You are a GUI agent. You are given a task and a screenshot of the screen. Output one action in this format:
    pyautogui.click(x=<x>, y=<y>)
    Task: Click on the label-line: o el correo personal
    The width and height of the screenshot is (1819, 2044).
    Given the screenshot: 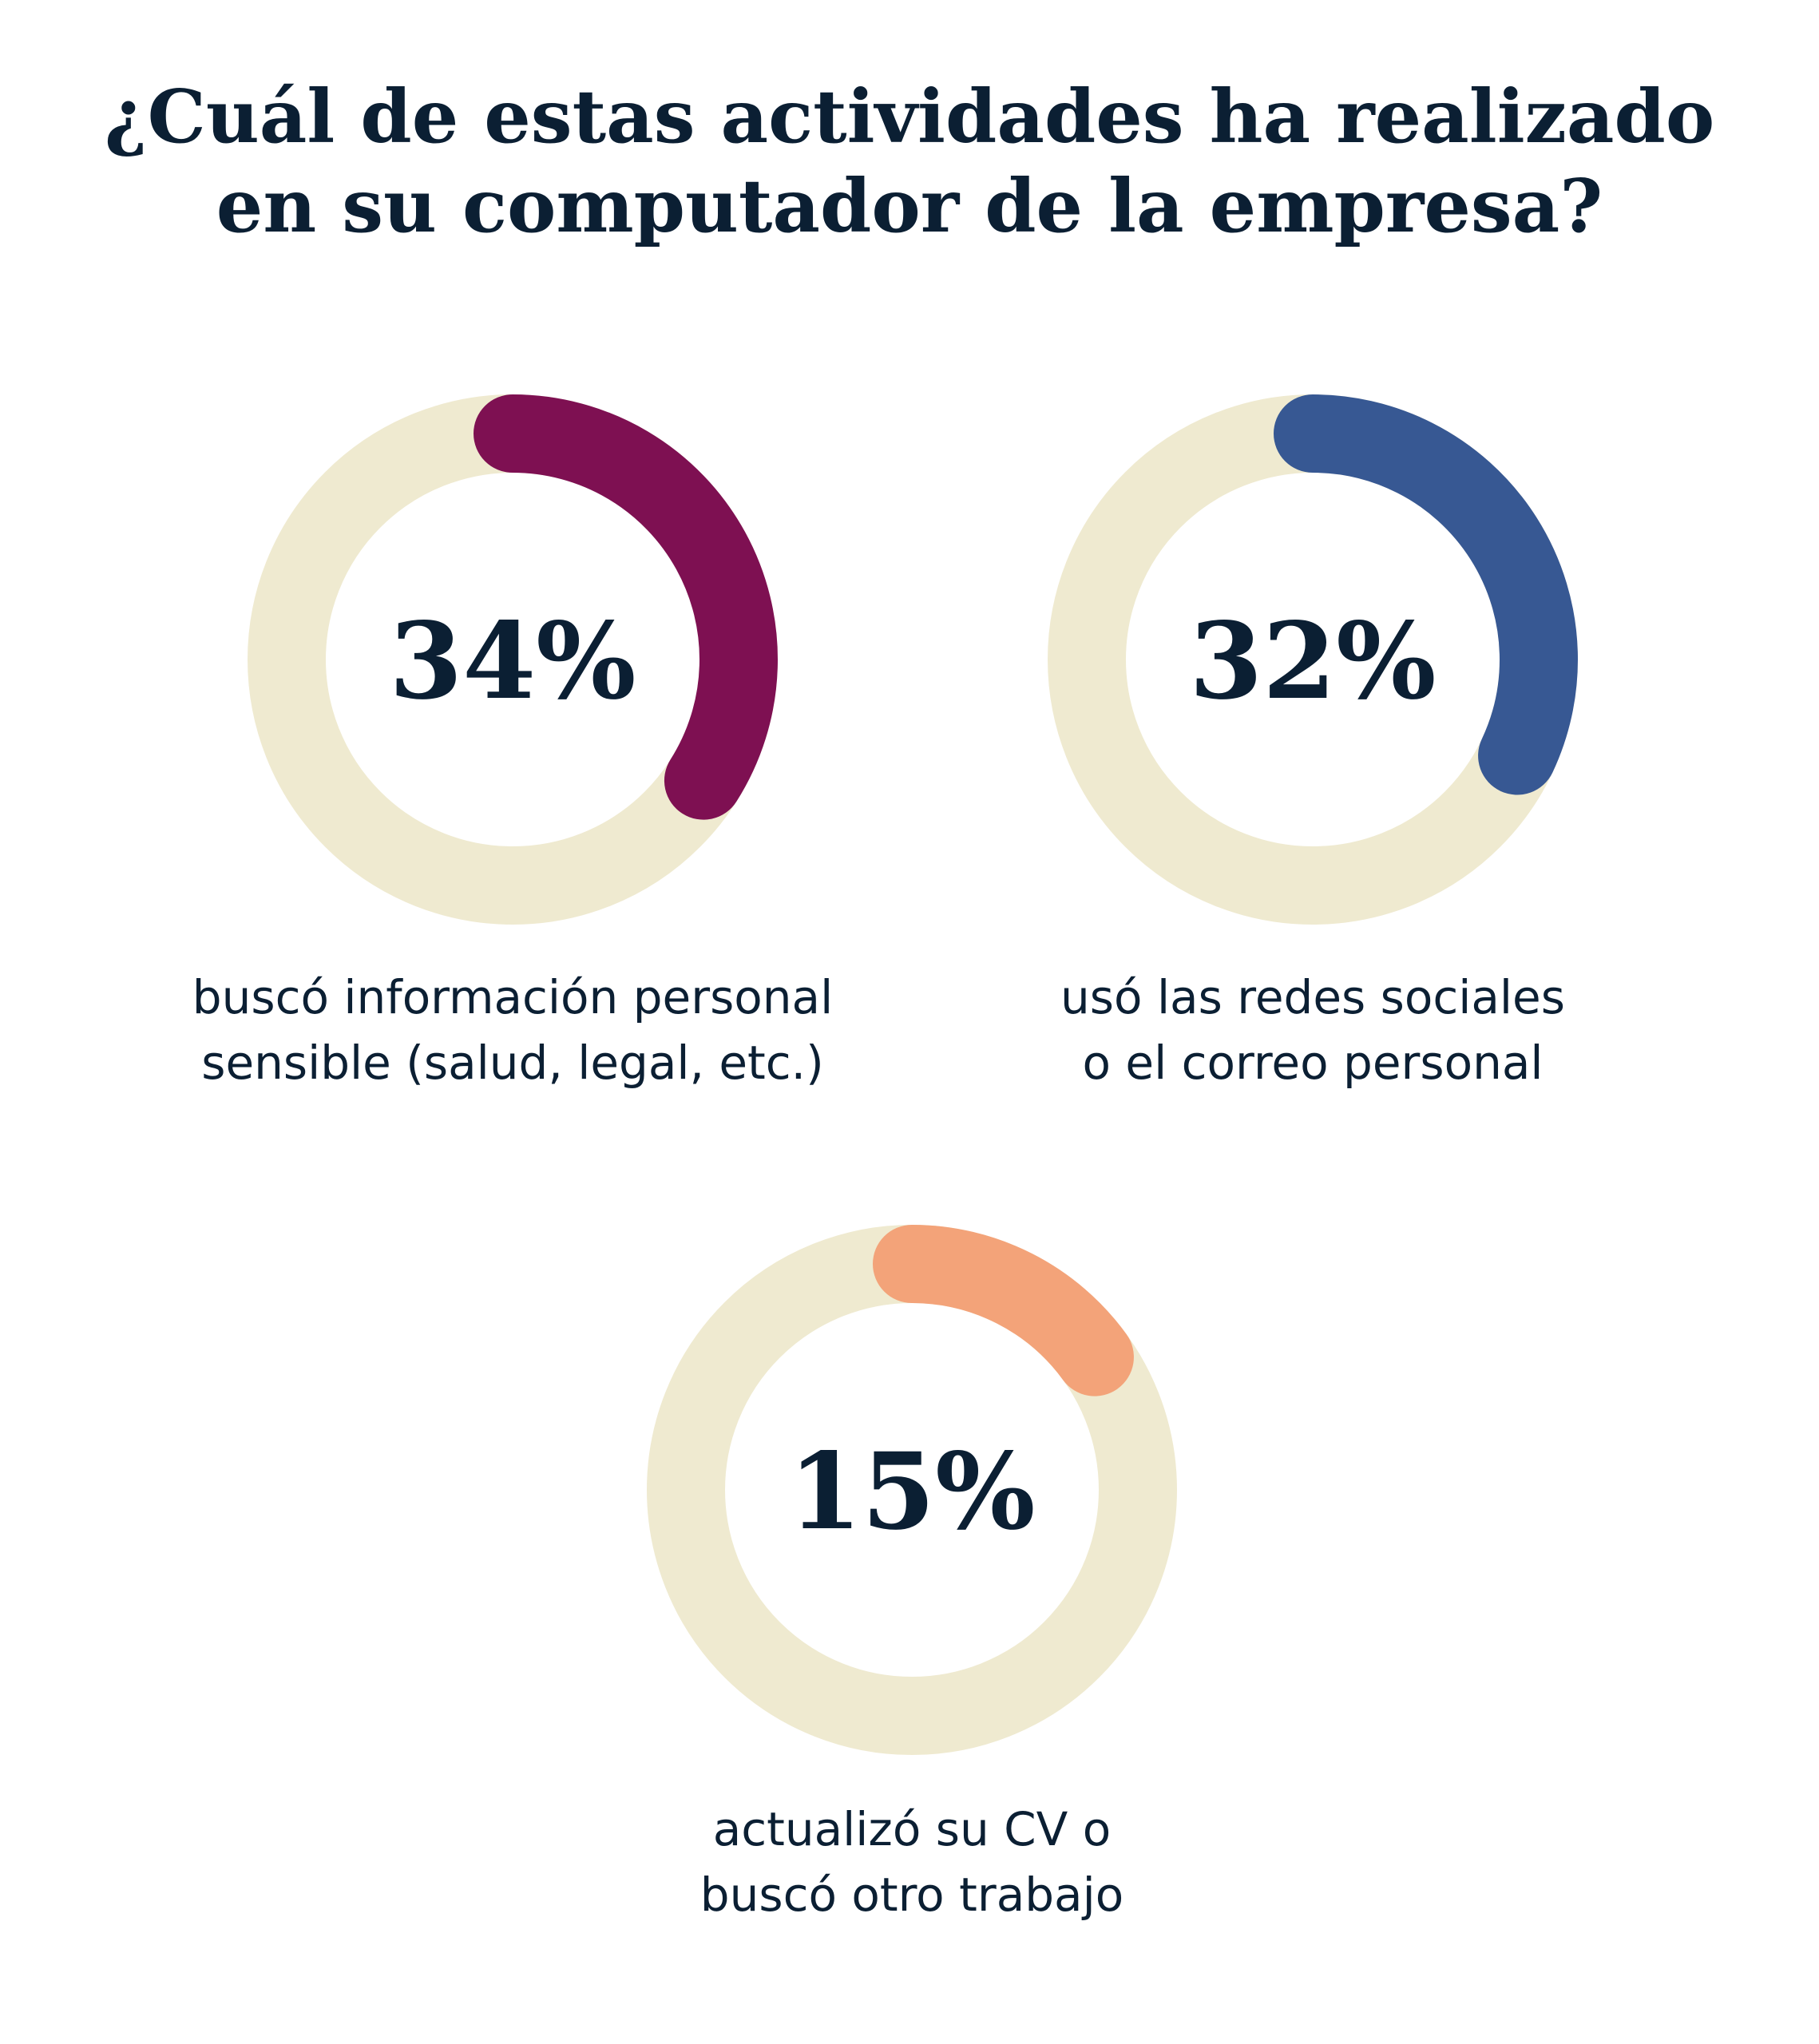 What is the action you would take?
    pyautogui.click(x=1313, y=1063)
    